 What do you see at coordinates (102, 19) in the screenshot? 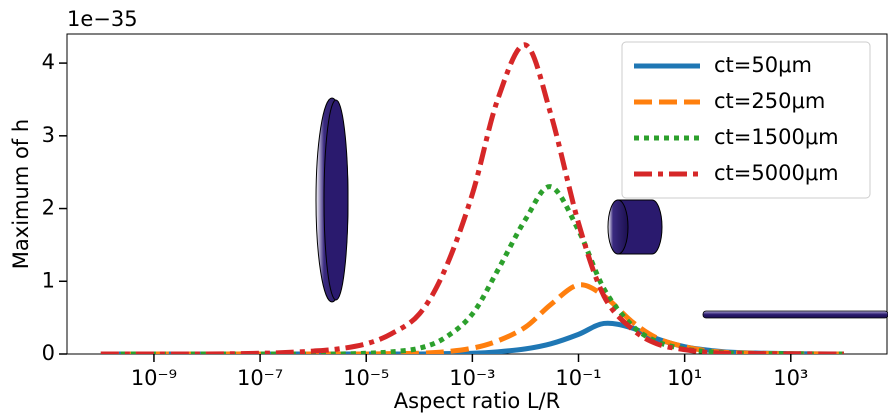
I see `y-offset-label: 1e−35` at bounding box center [102, 19].